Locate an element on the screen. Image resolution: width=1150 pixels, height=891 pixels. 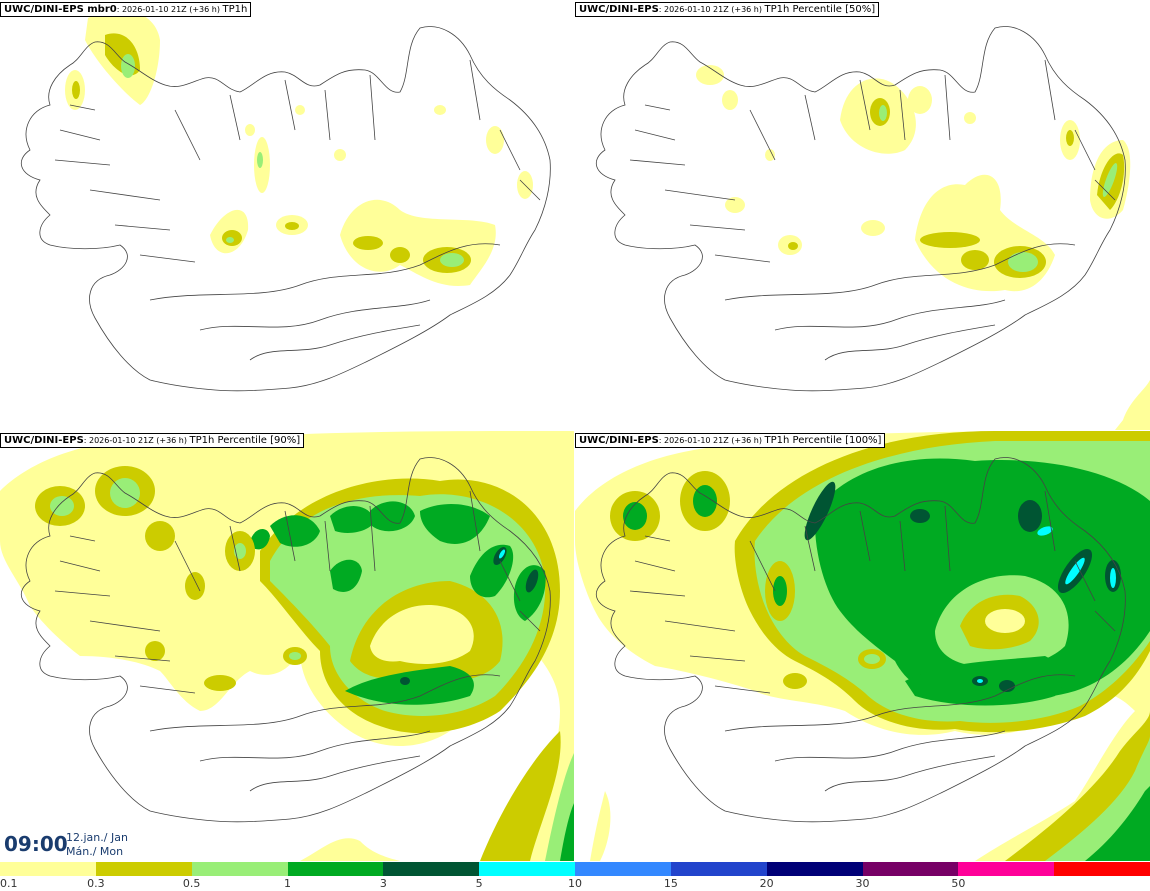
legend-label: 5 is located at coordinates (479, 883).